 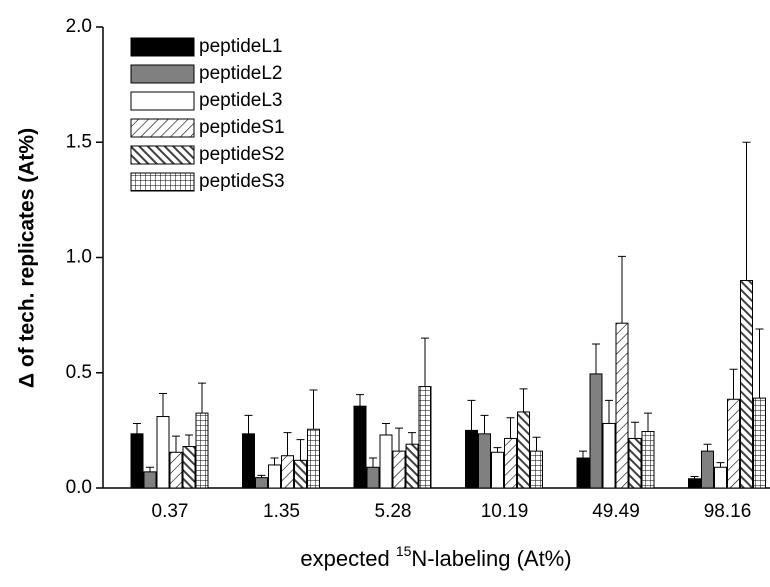 What do you see at coordinates (242, 154) in the screenshot?
I see `legend-label: peptideS2` at bounding box center [242, 154].